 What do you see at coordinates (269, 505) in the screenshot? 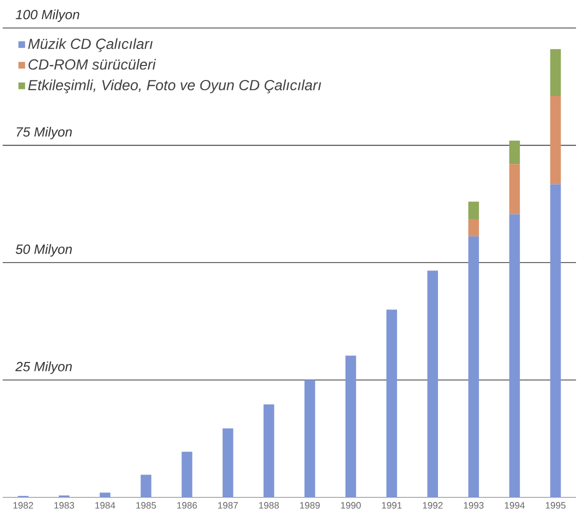
I see `x-tick-label: 1988` at bounding box center [269, 505].